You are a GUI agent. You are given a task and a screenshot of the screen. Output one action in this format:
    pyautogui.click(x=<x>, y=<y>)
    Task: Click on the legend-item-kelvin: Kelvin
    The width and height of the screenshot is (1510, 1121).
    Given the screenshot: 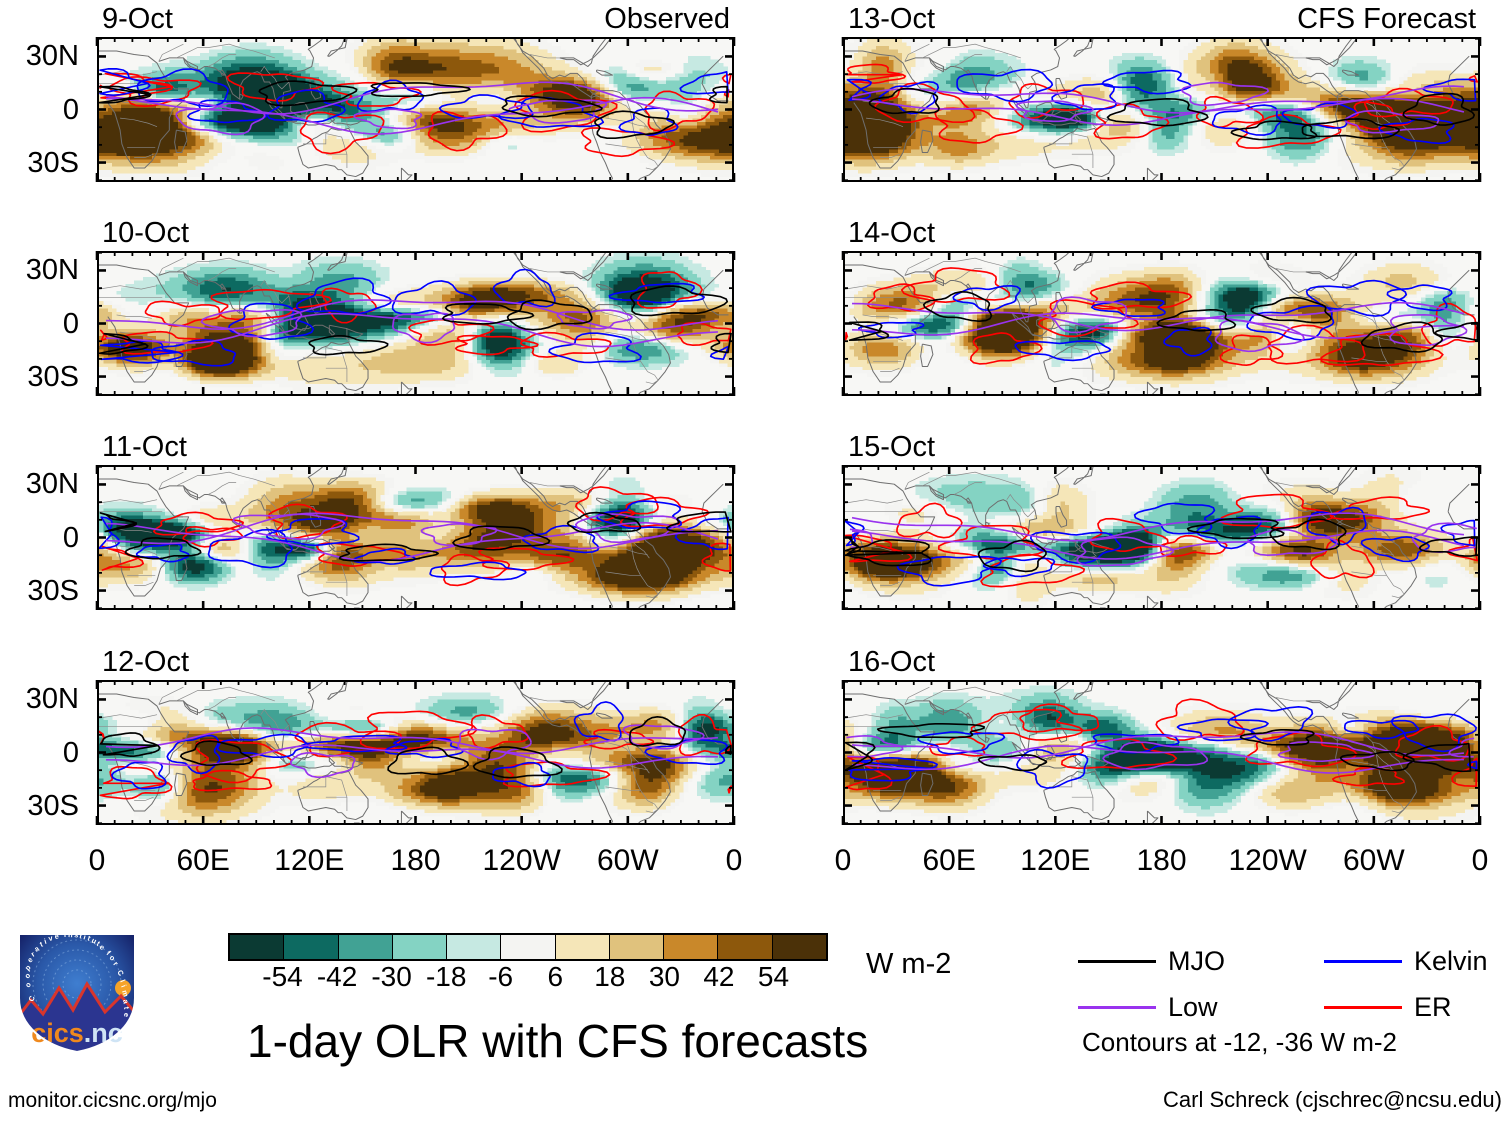 What is the action you would take?
    pyautogui.click(x=1406, y=961)
    